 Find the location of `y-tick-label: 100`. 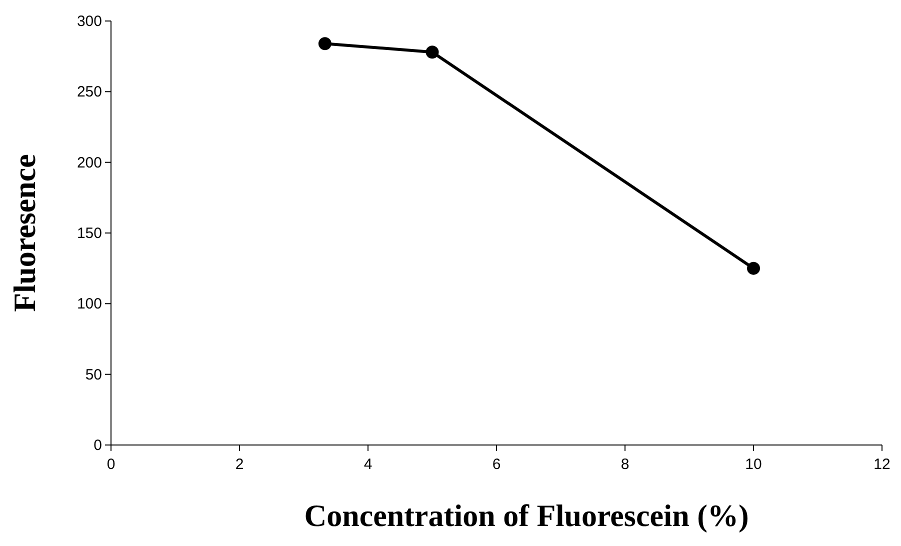

y-tick-label: 100 is located at coordinates (89, 304).